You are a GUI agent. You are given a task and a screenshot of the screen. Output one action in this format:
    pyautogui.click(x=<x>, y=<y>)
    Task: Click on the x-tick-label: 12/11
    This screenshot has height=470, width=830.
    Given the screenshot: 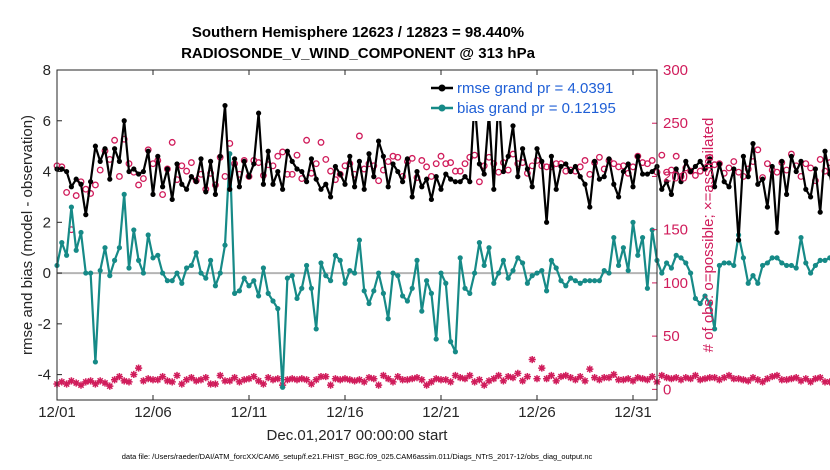 What is the action you would take?
    pyautogui.click(x=249, y=412)
    